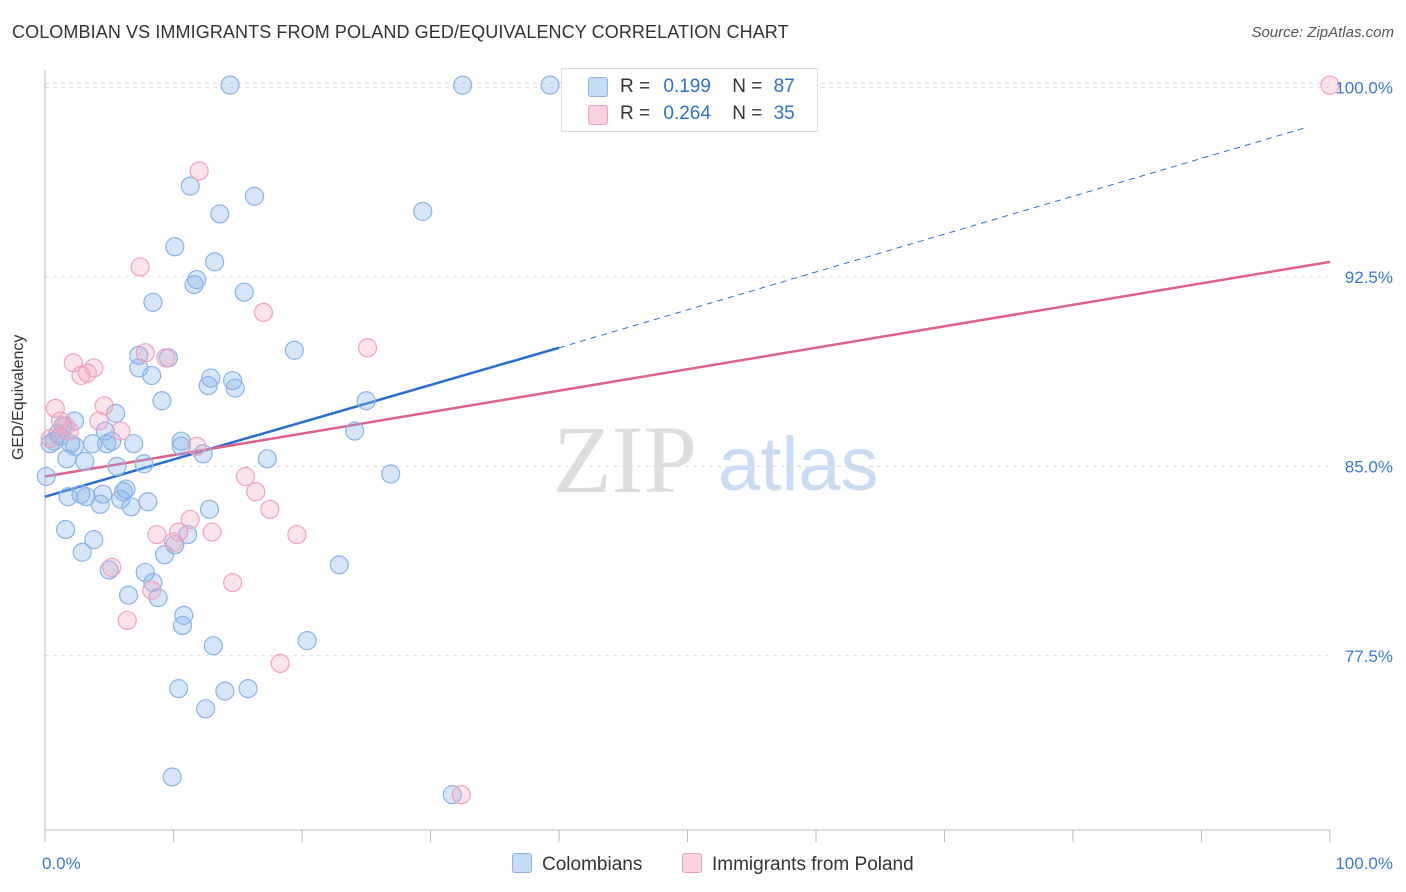 The width and height of the screenshot is (1406, 892). What do you see at coordinates (1369, 277) in the screenshot?
I see `y-tick-label: 92.5%` at bounding box center [1369, 277].